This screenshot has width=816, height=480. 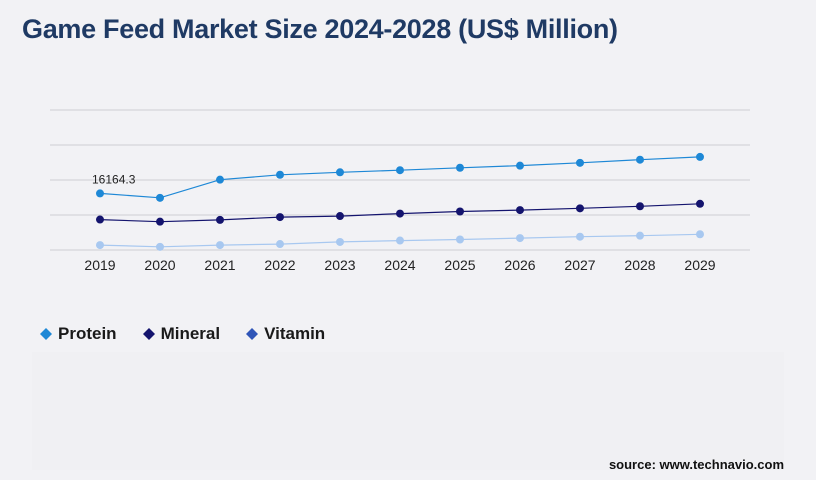 I want to click on legend-marker-mineral, so click(x=148, y=334).